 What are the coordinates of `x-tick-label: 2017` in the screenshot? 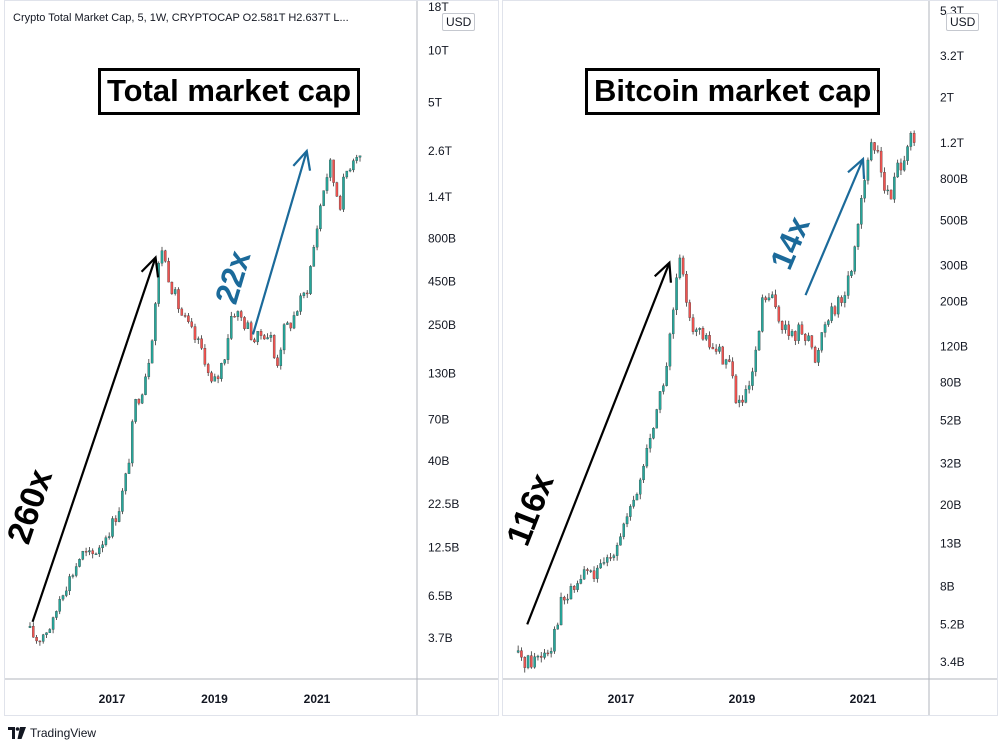 It's located at (621, 699).